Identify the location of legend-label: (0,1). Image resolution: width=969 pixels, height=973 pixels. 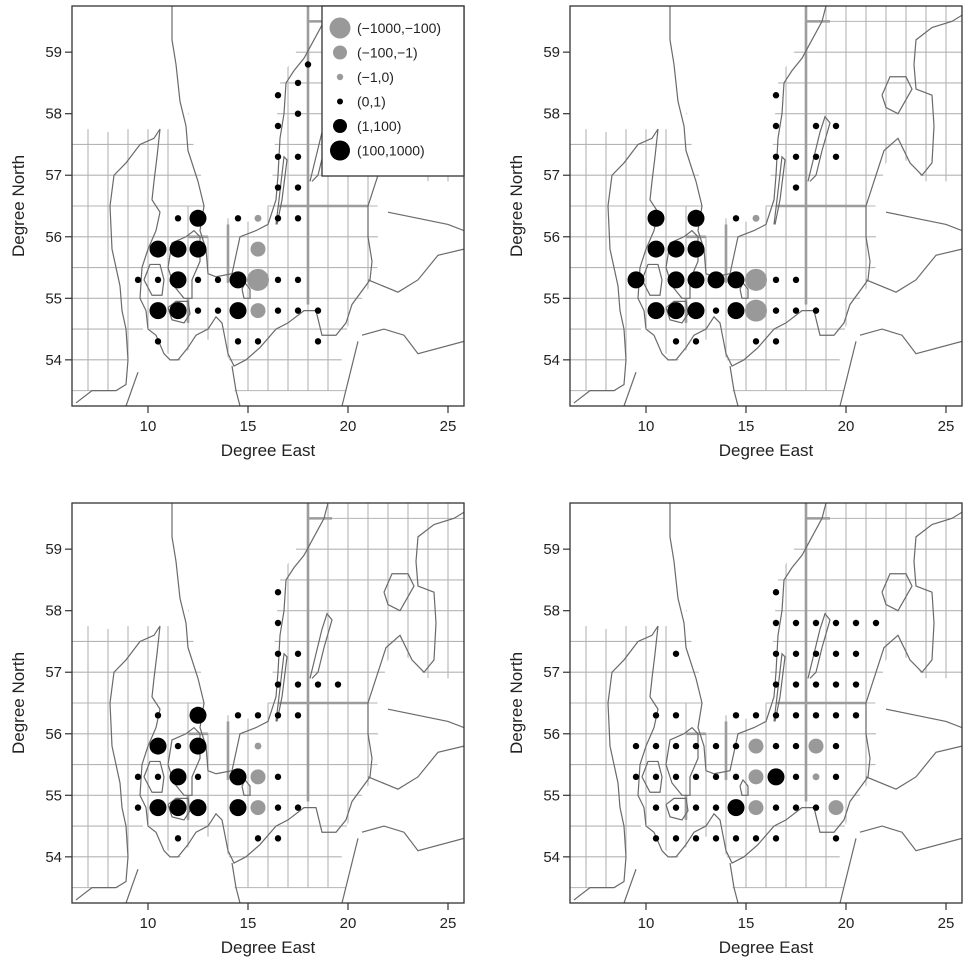
(371, 102).